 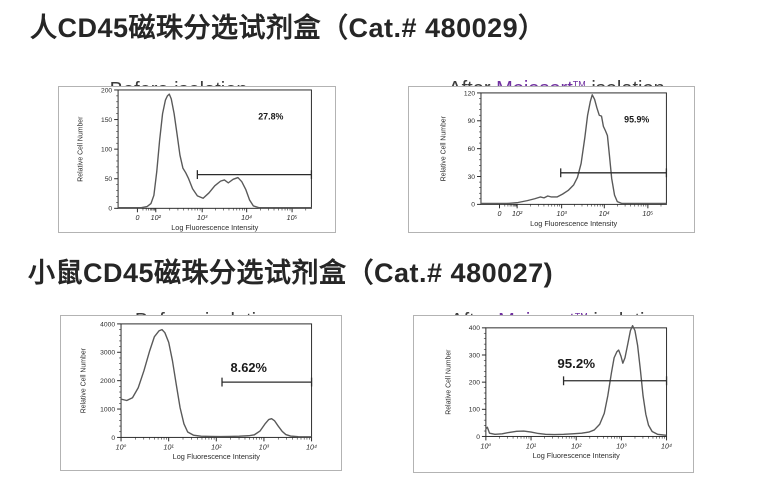 What do you see at coordinates (474, 328) in the screenshot?
I see `y-tick-label: 400` at bounding box center [474, 328].